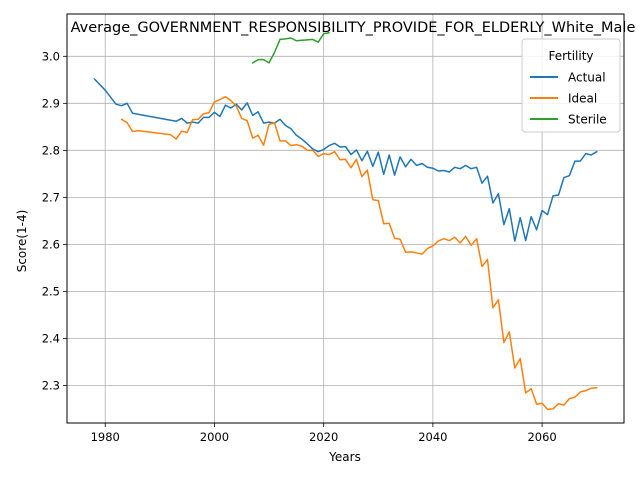 This screenshot has height=480, width=640. Describe the element at coordinates (51, 338) in the screenshot. I see `y-tick-label: 2.4` at that location.